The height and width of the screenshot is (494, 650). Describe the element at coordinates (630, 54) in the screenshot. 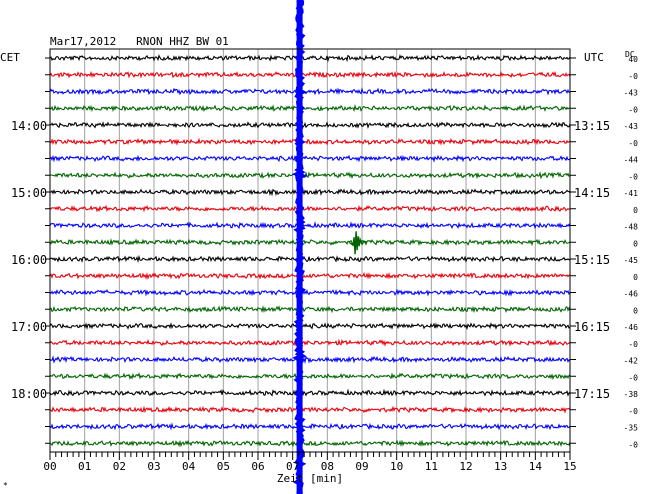

I see `dc-label: DC` at that location.